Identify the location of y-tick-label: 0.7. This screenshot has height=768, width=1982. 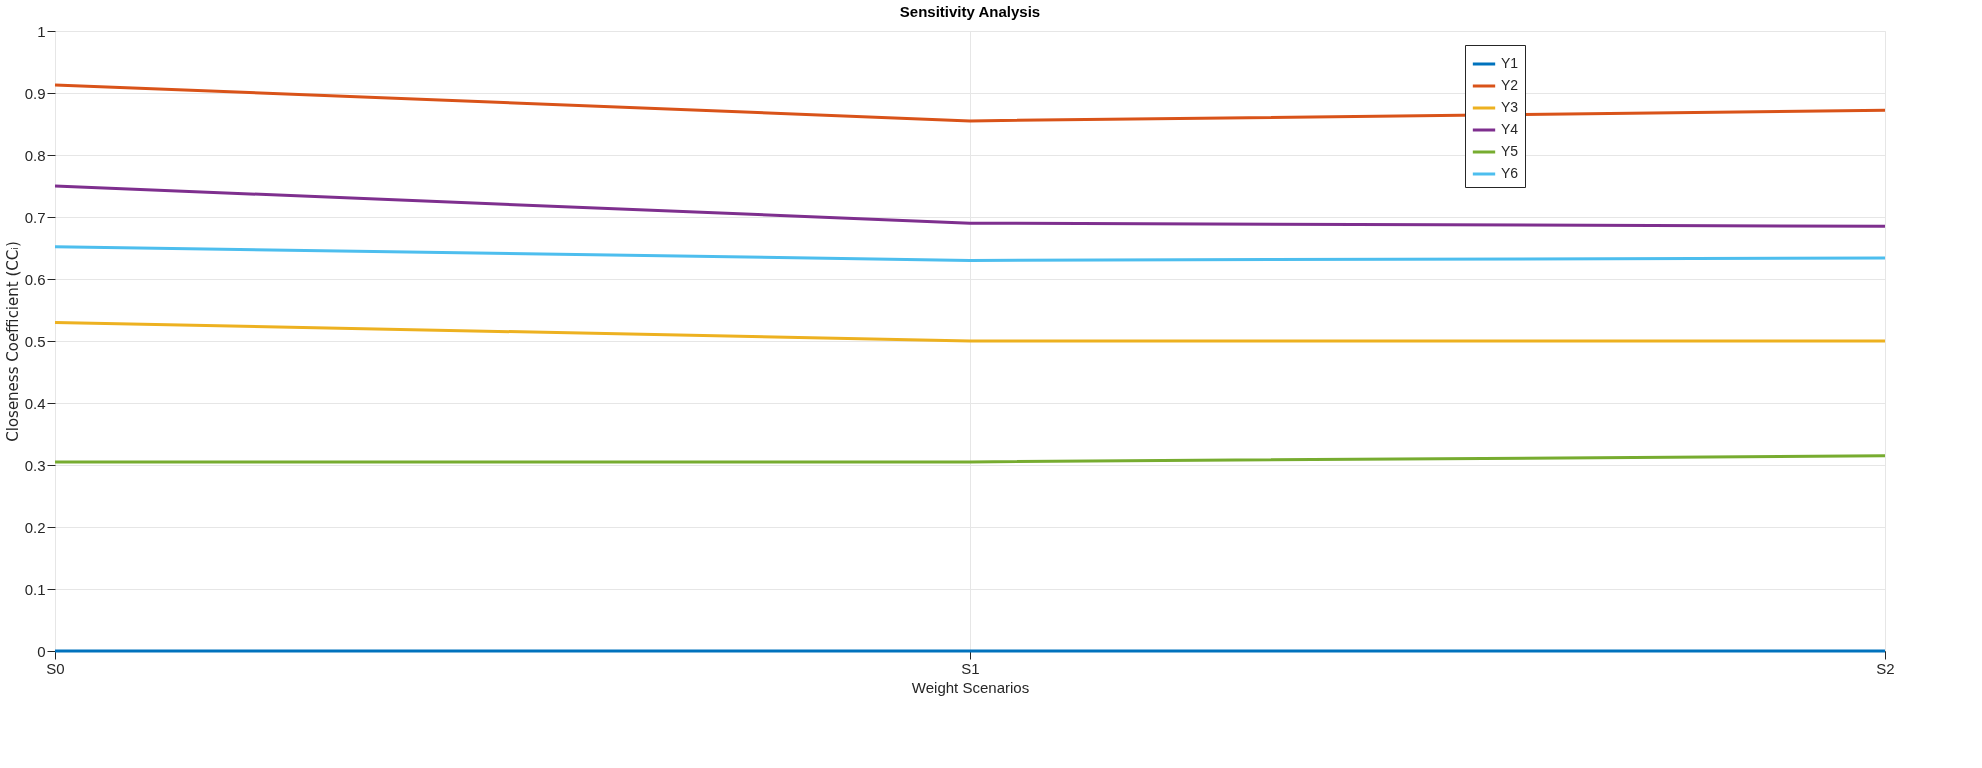
(35, 217).